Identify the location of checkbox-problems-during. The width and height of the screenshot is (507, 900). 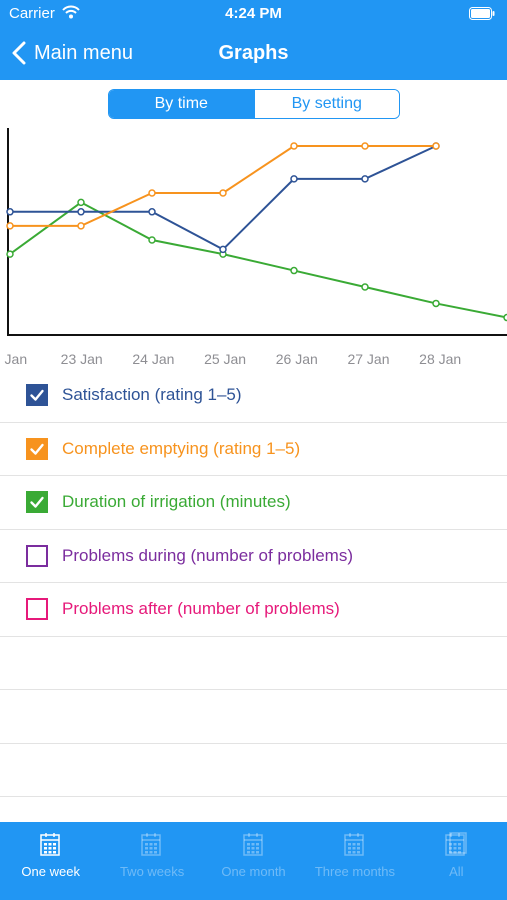
(37, 555).